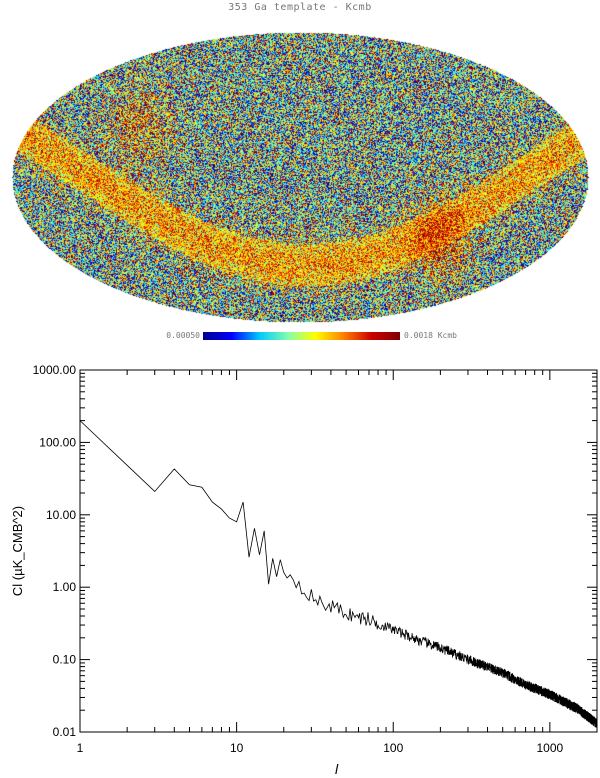  I want to click on x-tick-label: 1000, so click(550, 748).